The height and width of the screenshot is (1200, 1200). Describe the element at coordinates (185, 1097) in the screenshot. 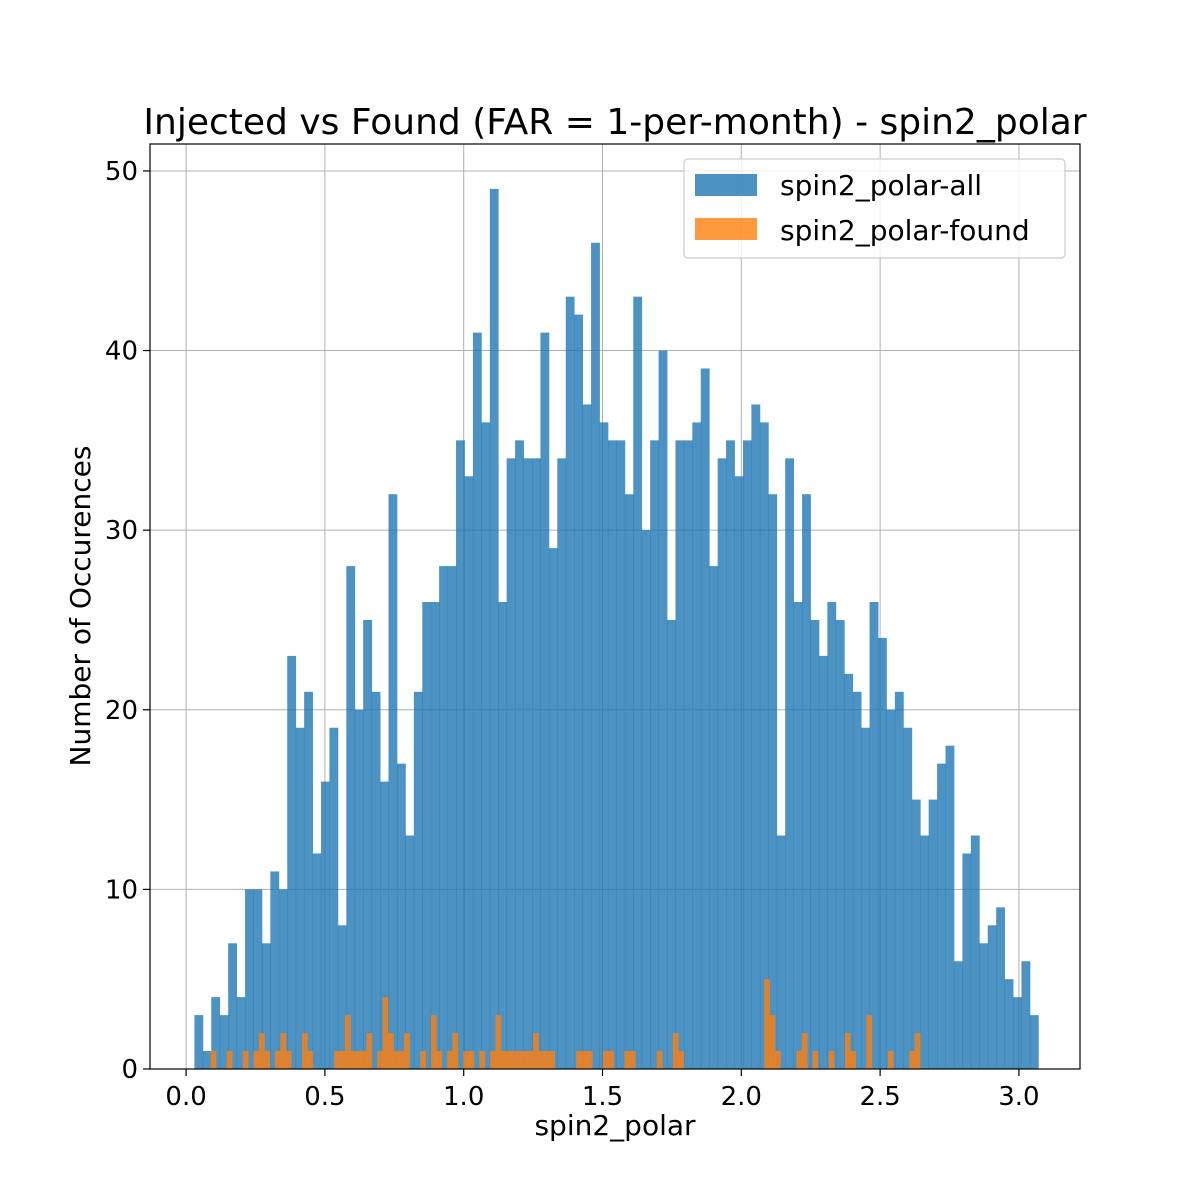

I see `x-tick-label: 0.0` at that location.